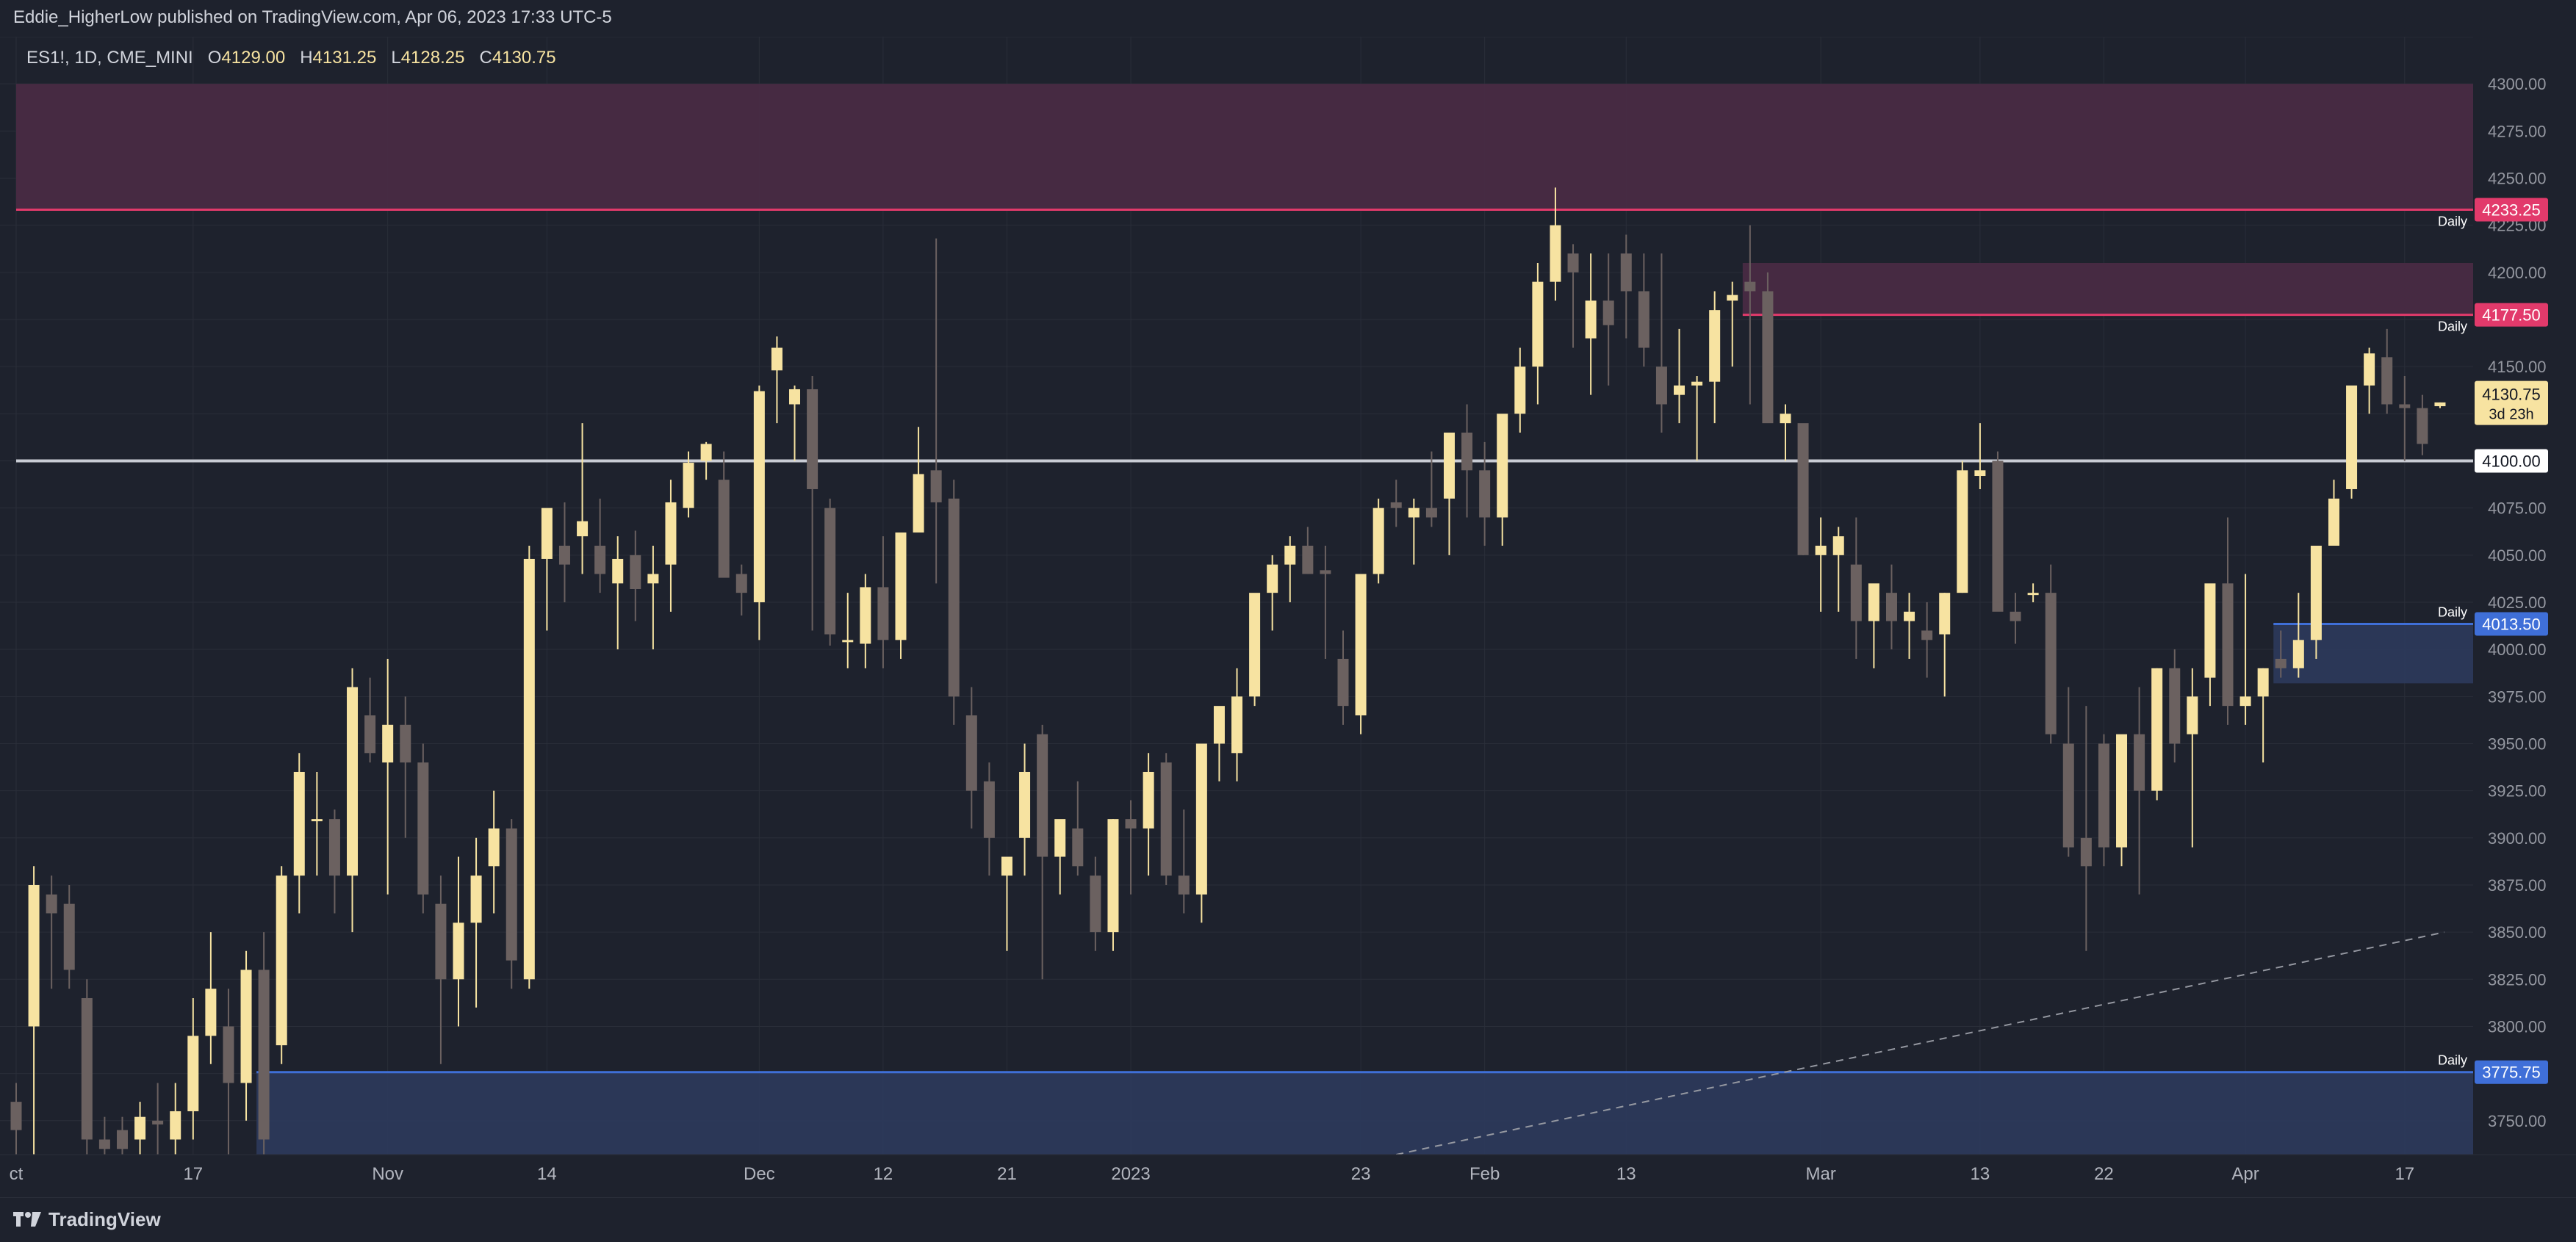 The width and height of the screenshot is (2576, 1242). What do you see at coordinates (883, 1174) in the screenshot?
I see `time-tick-5: 12` at bounding box center [883, 1174].